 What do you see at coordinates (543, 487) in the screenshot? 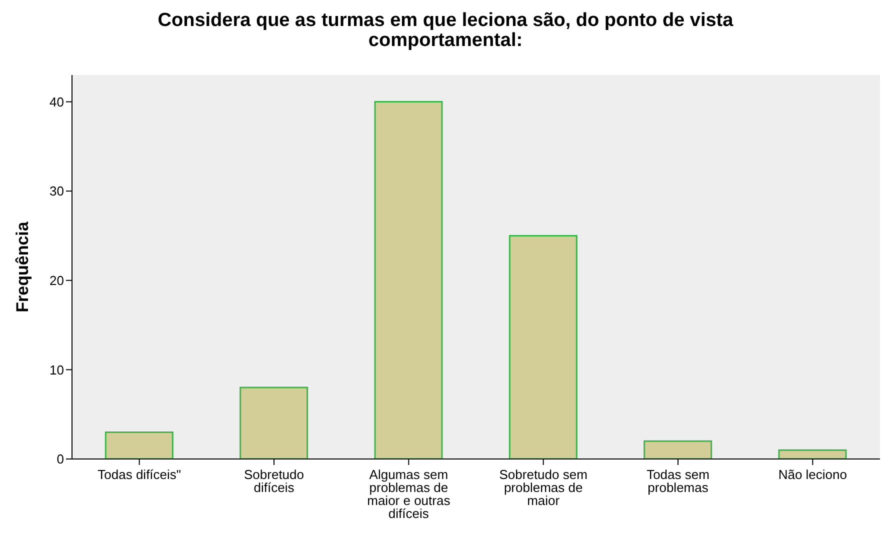
I see `x-tick-label: Sobretudo sem problemas de maior` at bounding box center [543, 487].